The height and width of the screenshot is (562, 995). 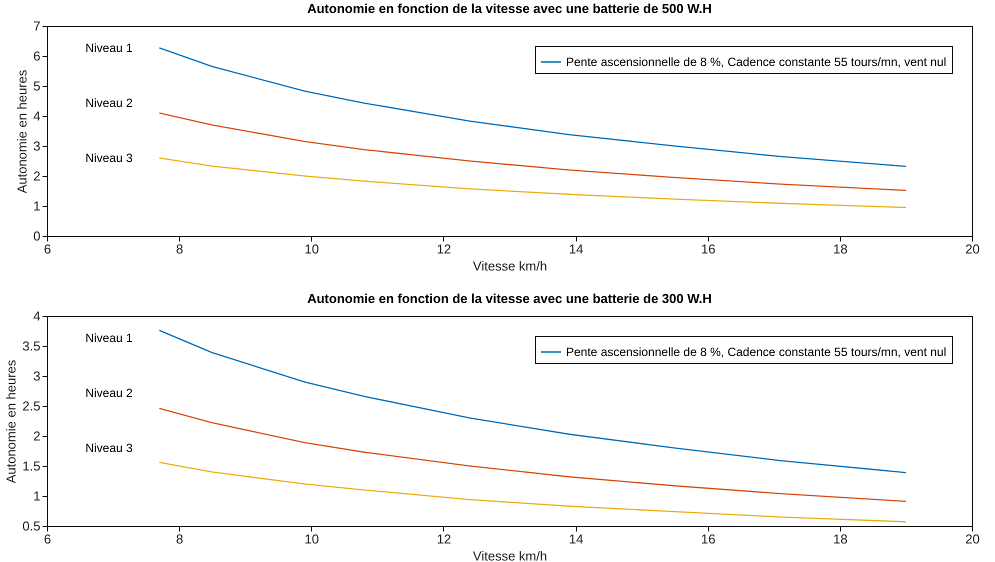 What do you see at coordinates (31, 526) in the screenshot?
I see `y-tick-label: 0.5` at bounding box center [31, 526].